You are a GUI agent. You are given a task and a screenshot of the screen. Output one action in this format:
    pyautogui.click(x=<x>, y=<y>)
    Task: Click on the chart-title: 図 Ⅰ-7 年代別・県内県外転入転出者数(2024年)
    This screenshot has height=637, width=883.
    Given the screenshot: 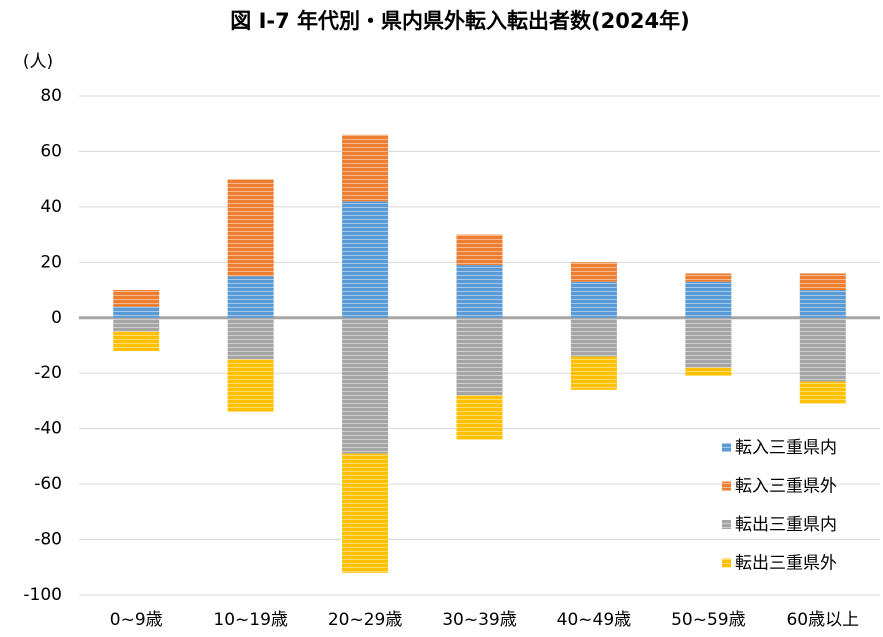 What is the action you would take?
    pyautogui.click(x=459, y=21)
    